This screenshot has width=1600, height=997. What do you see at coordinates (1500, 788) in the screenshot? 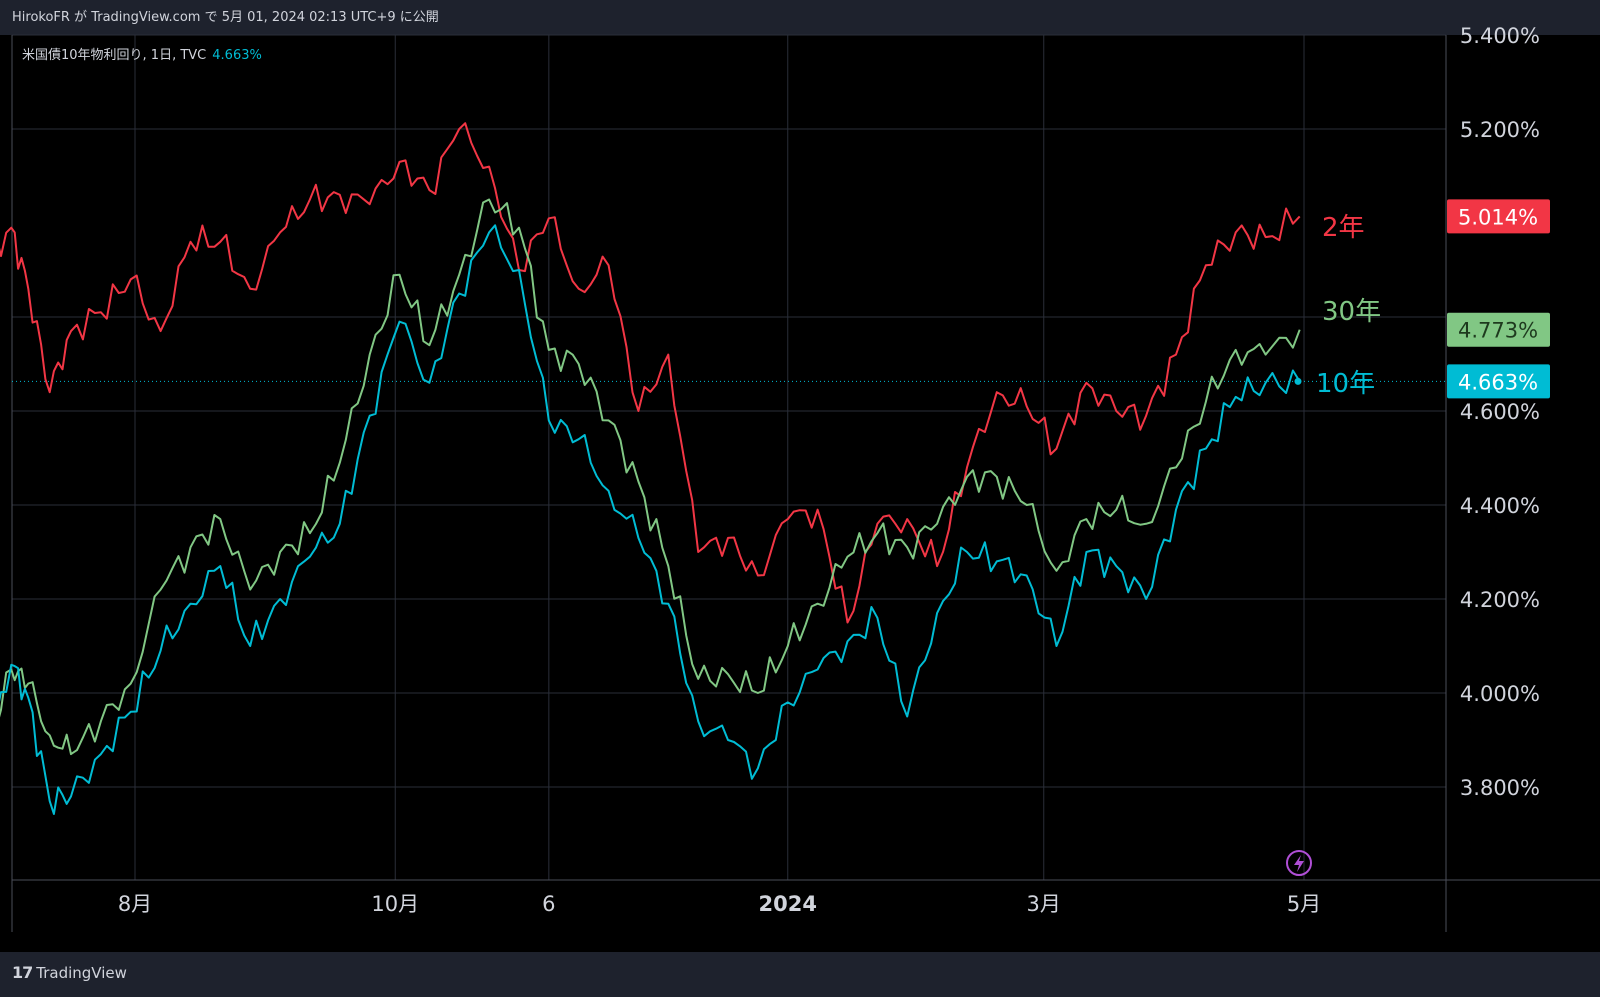
I see `y-tick-label: 3.800%` at bounding box center [1500, 788].